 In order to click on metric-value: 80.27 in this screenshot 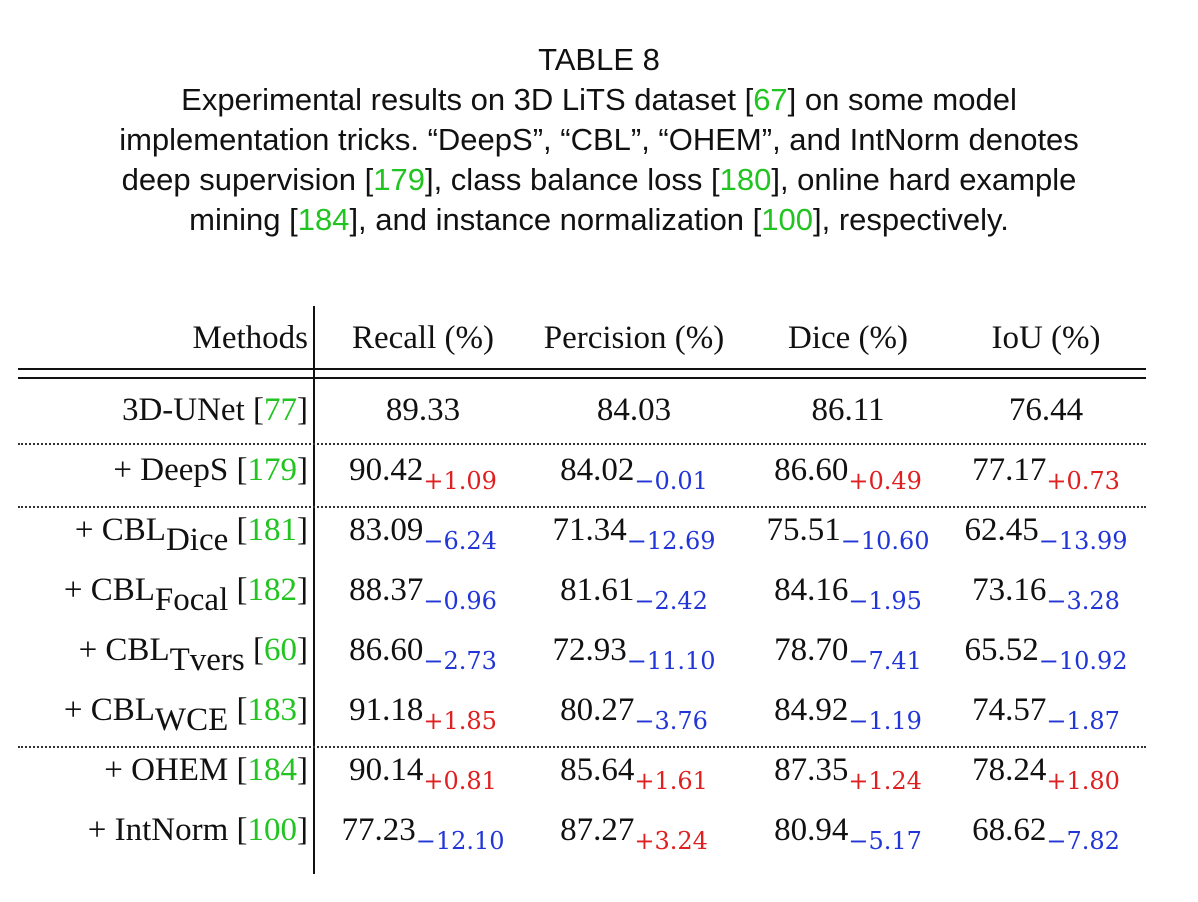, I will do `click(597, 710)`.